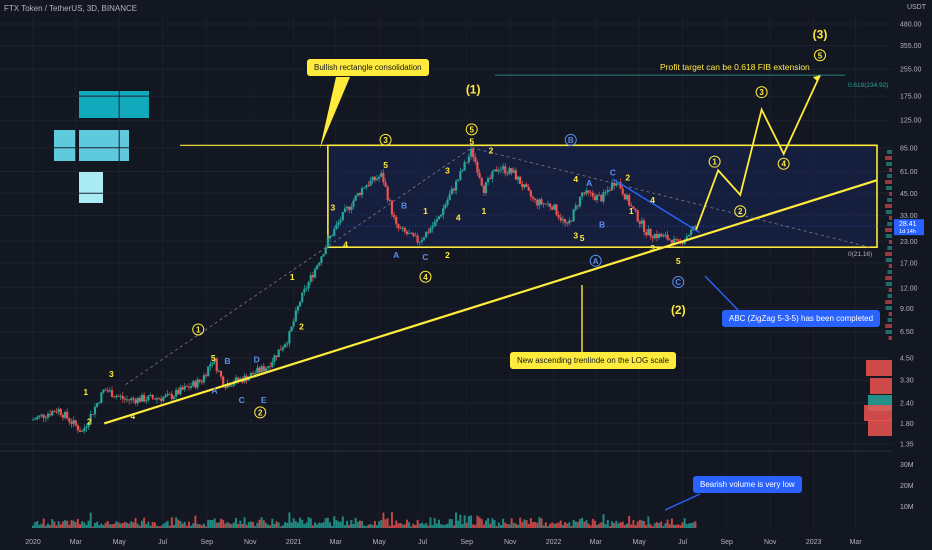 The height and width of the screenshot is (550, 932). What do you see at coordinates (364, 520) in the screenshot?
I see `volume-bars` at bounding box center [364, 520].